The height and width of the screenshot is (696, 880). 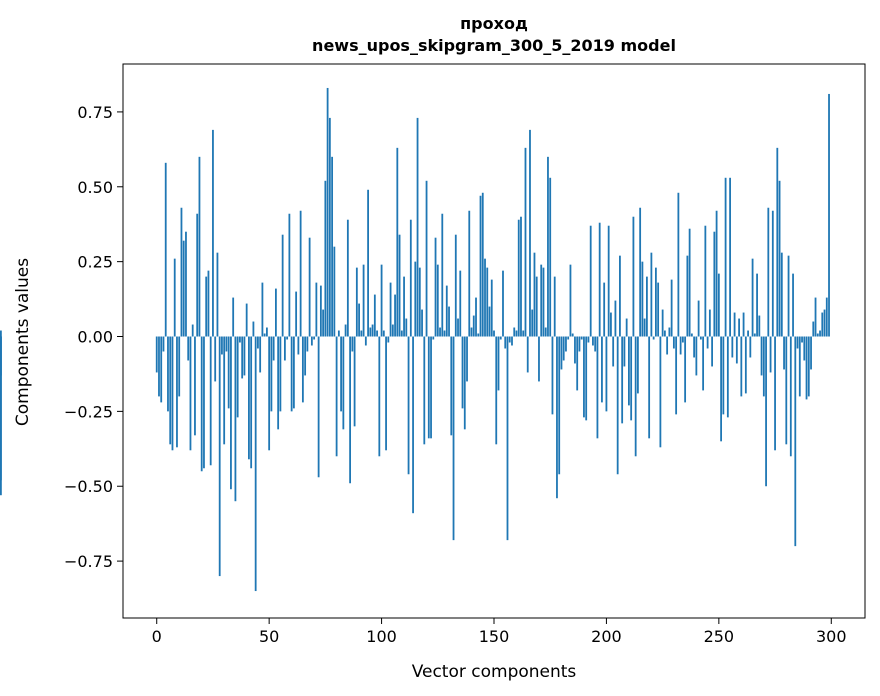 I want to click on x-tick-label: 300, so click(x=831, y=636).